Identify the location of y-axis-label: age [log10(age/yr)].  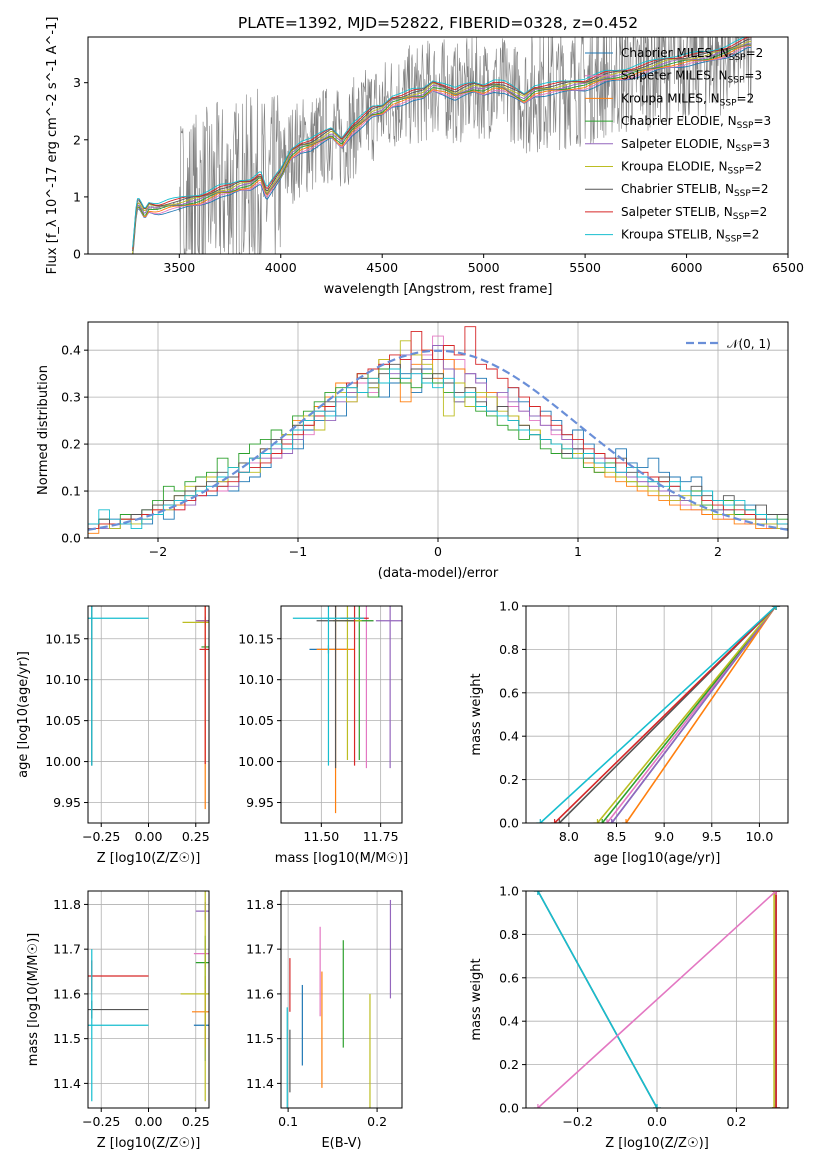
(23, 714).